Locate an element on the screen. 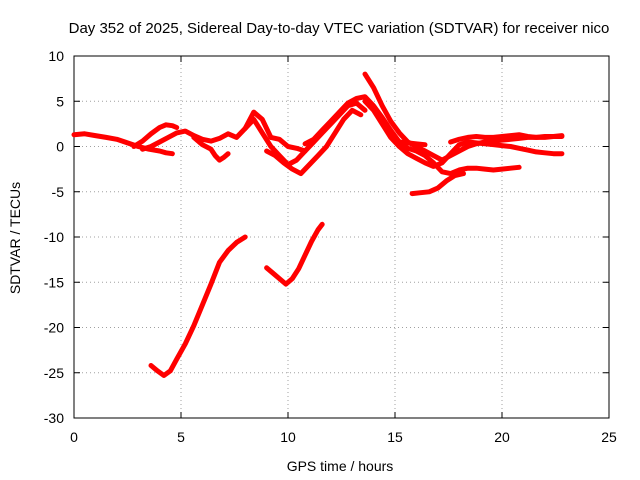  x-tick-label: 0 is located at coordinates (74, 437).